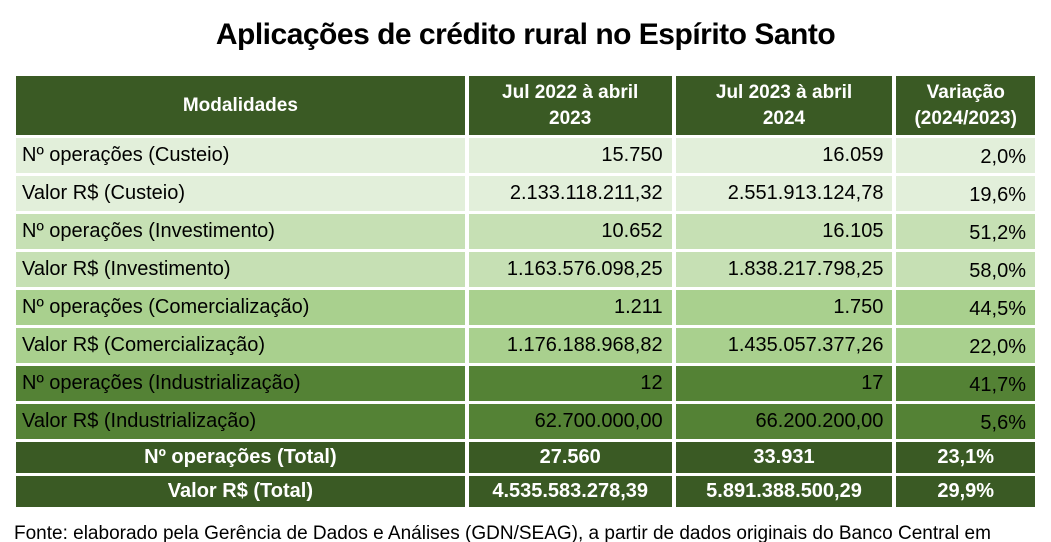 The height and width of the screenshot is (542, 1051). Describe the element at coordinates (965, 193) in the screenshot. I see `variacao-cell: 19,6%` at that location.